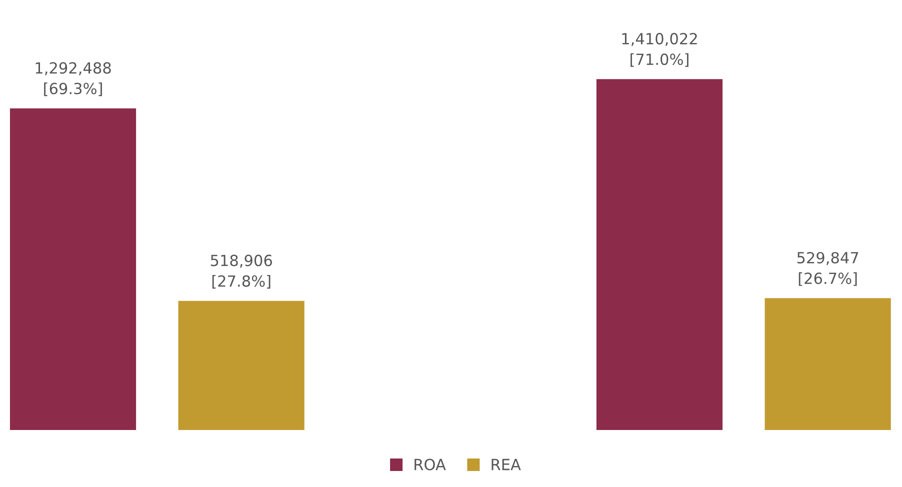  What do you see at coordinates (241, 271) in the screenshot?
I see `data-label: 518,906 [27.8%]` at bounding box center [241, 271].